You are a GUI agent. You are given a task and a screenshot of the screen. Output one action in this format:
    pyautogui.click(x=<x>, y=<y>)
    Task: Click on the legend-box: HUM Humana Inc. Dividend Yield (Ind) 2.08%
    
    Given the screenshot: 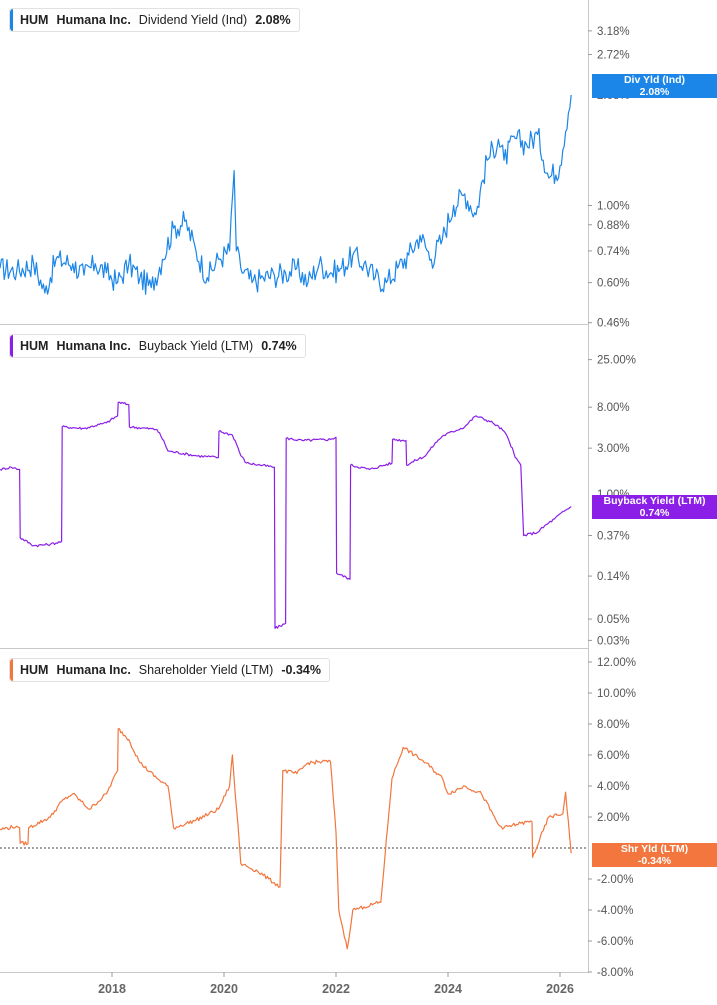 What is the action you would take?
    pyautogui.click(x=154, y=20)
    